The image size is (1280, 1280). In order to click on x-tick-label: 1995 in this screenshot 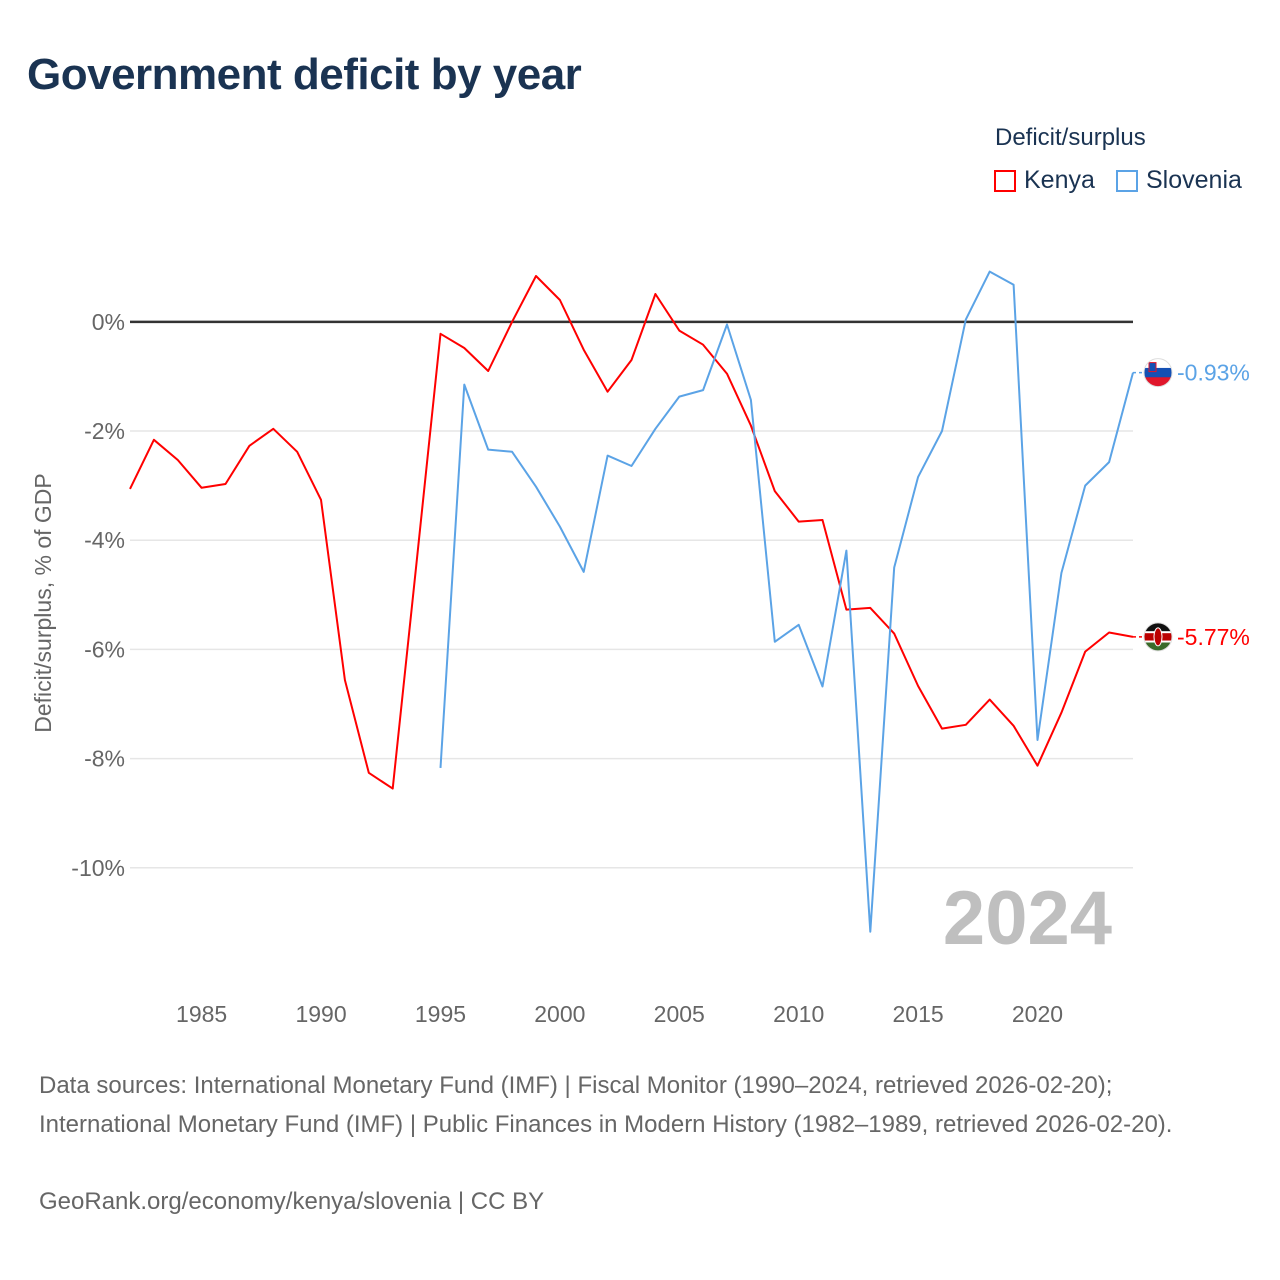, I will do `click(440, 1014)`.